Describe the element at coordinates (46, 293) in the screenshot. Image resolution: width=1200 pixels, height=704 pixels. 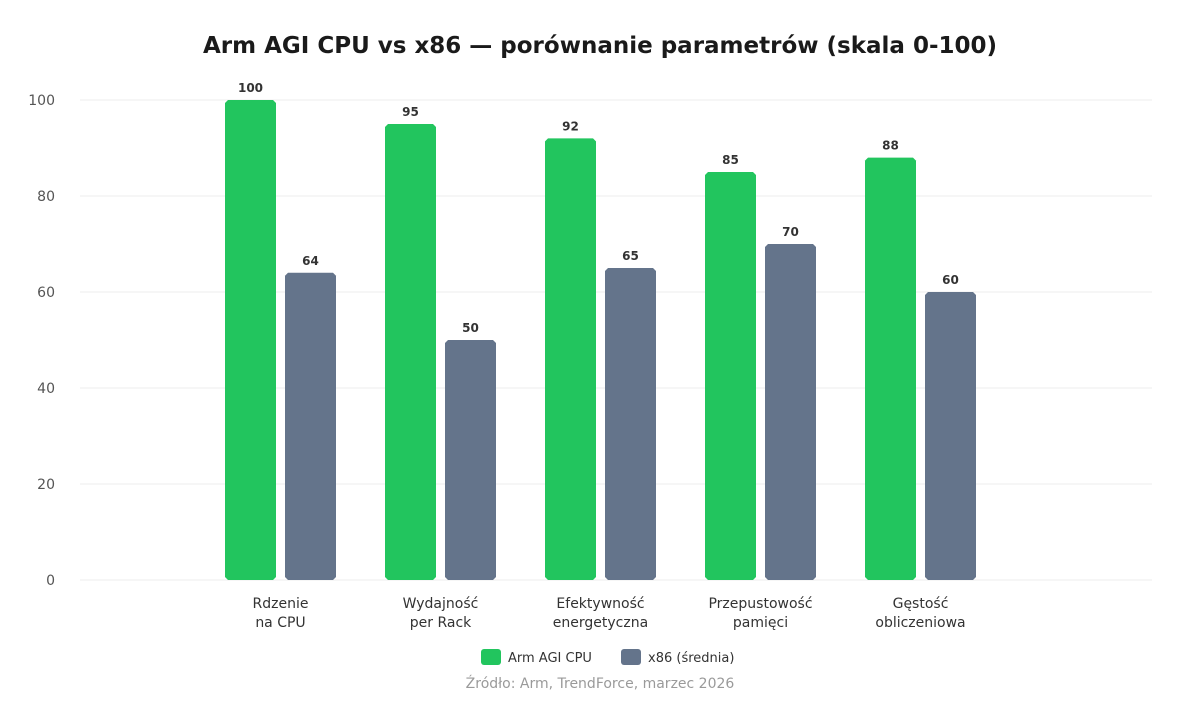
I see `y-tick-label: 60` at that location.